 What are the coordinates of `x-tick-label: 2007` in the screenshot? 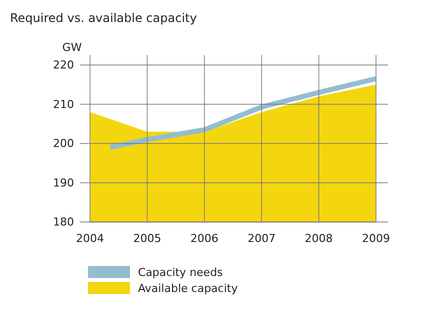 It's located at (262, 238).